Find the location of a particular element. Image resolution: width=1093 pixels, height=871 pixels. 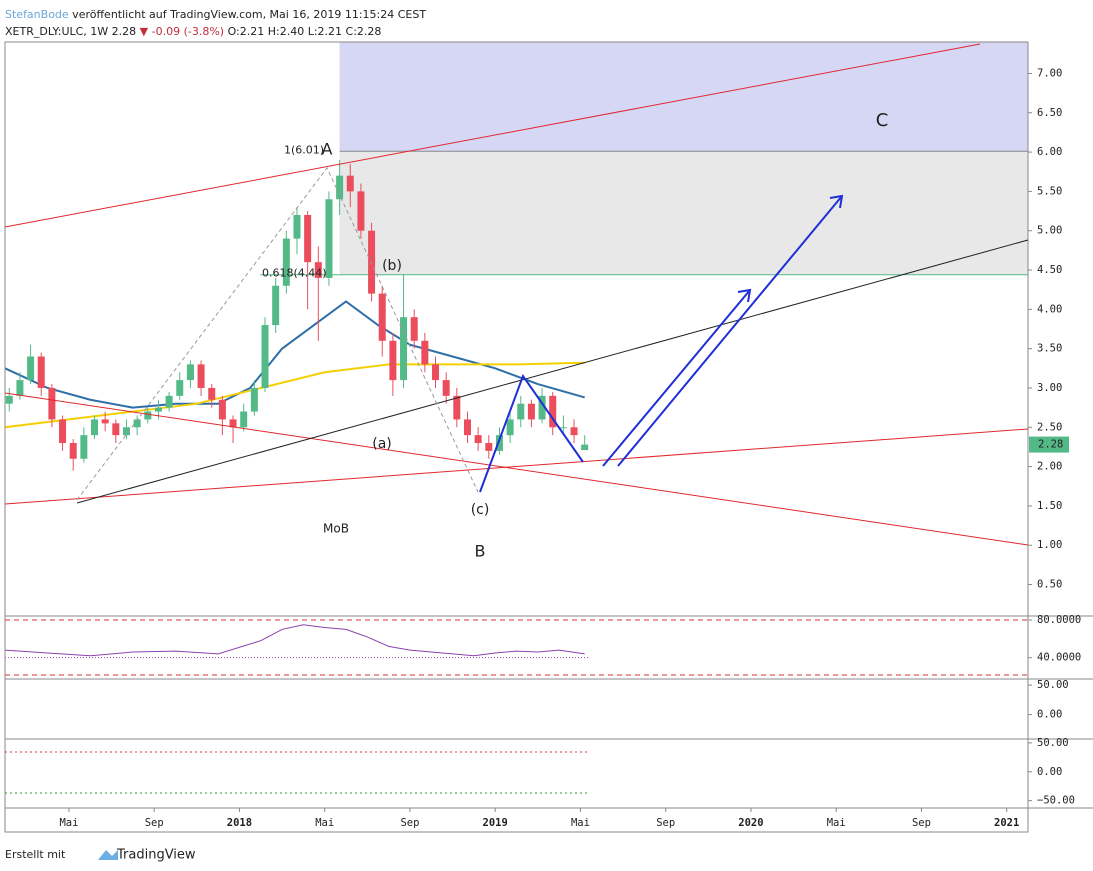

change: ▼ -0.09 (-3.8%) is located at coordinates (182, 31).